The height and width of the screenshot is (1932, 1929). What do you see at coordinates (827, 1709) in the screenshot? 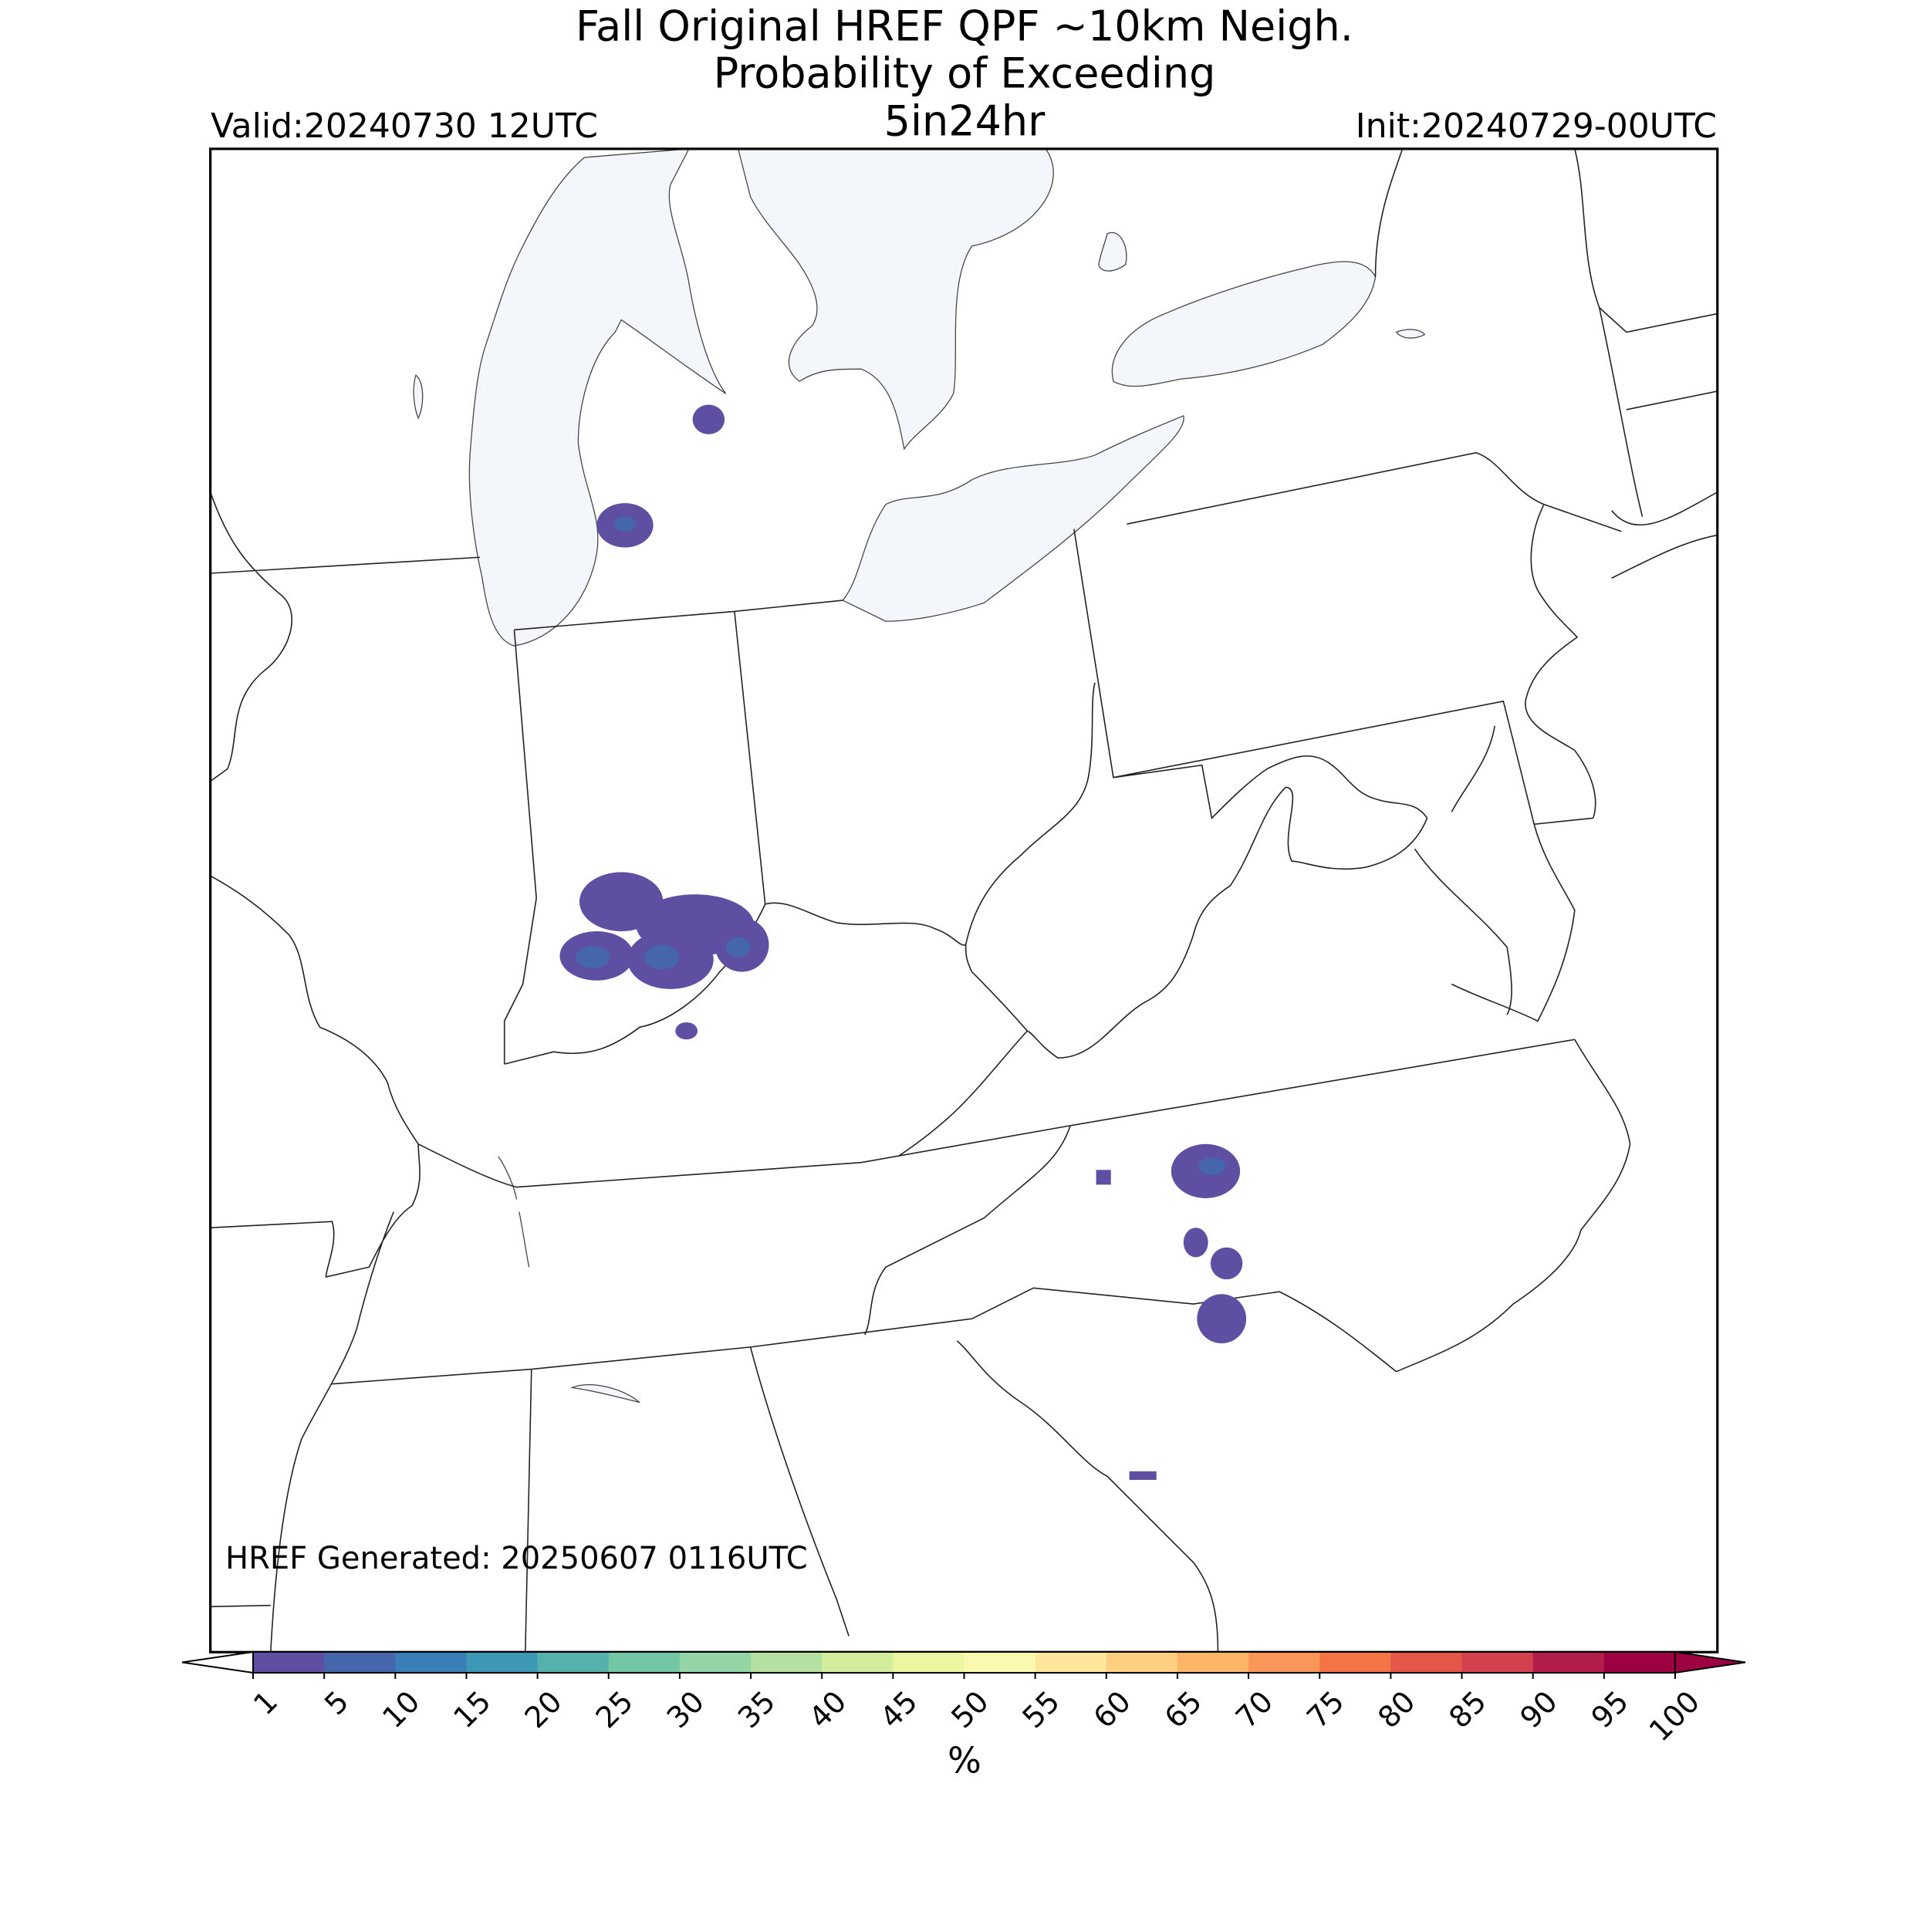
I see `colorbar-tick-label: 40` at bounding box center [827, 1709].